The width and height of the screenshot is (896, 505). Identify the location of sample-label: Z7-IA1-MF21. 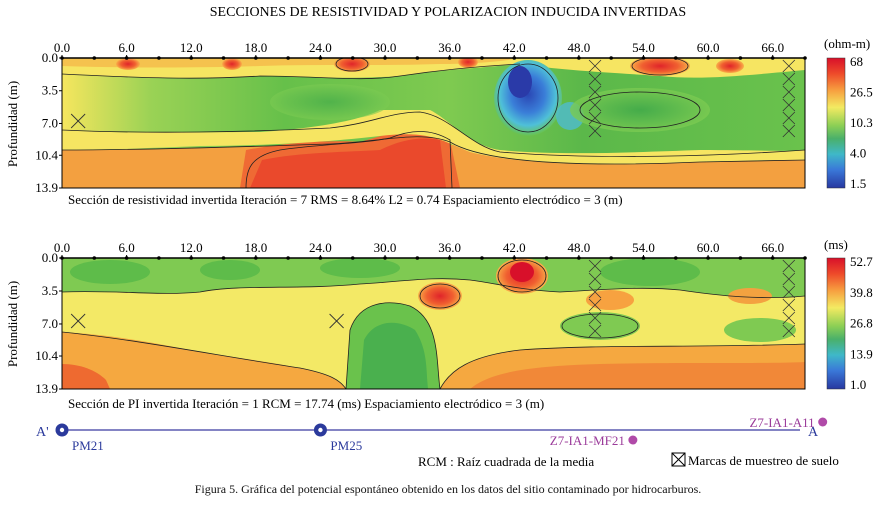
(587, 440).